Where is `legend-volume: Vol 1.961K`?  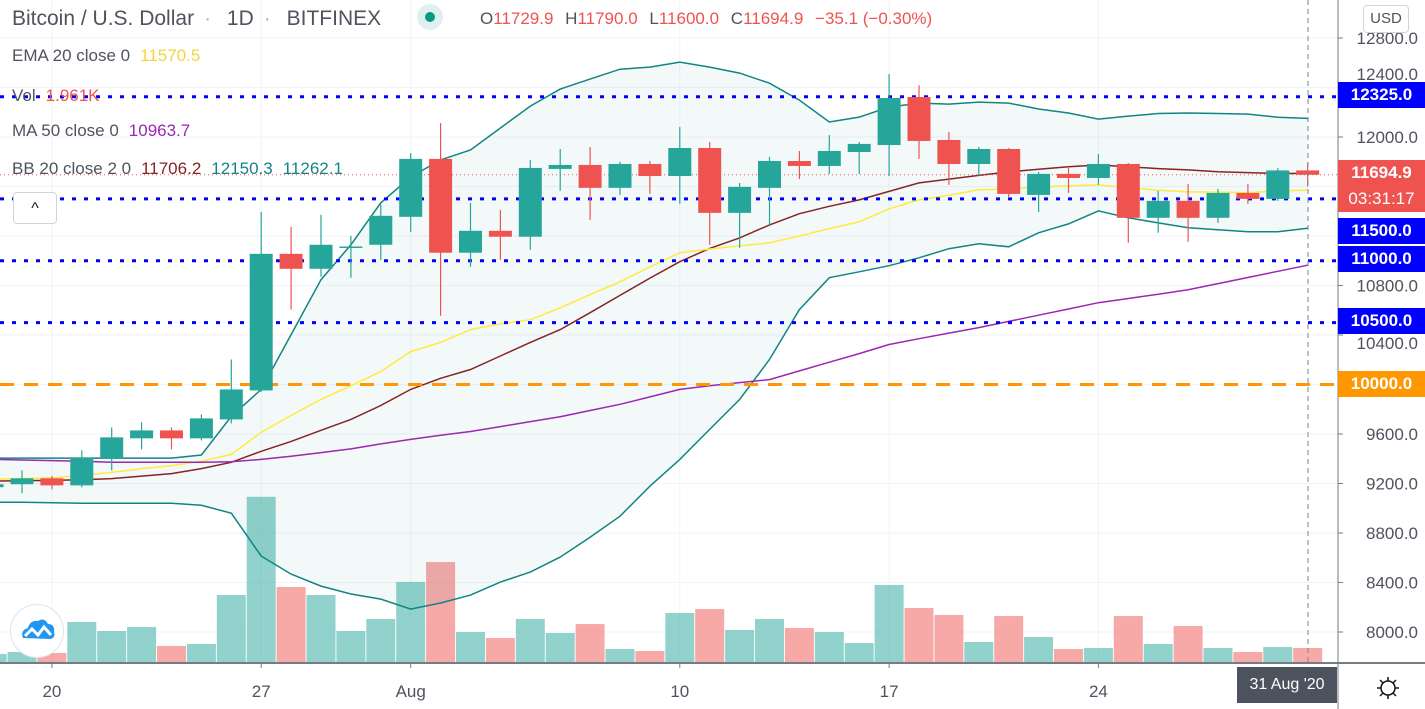
legend-volume: Vol 1.961K is located at coordinates (61, 96).